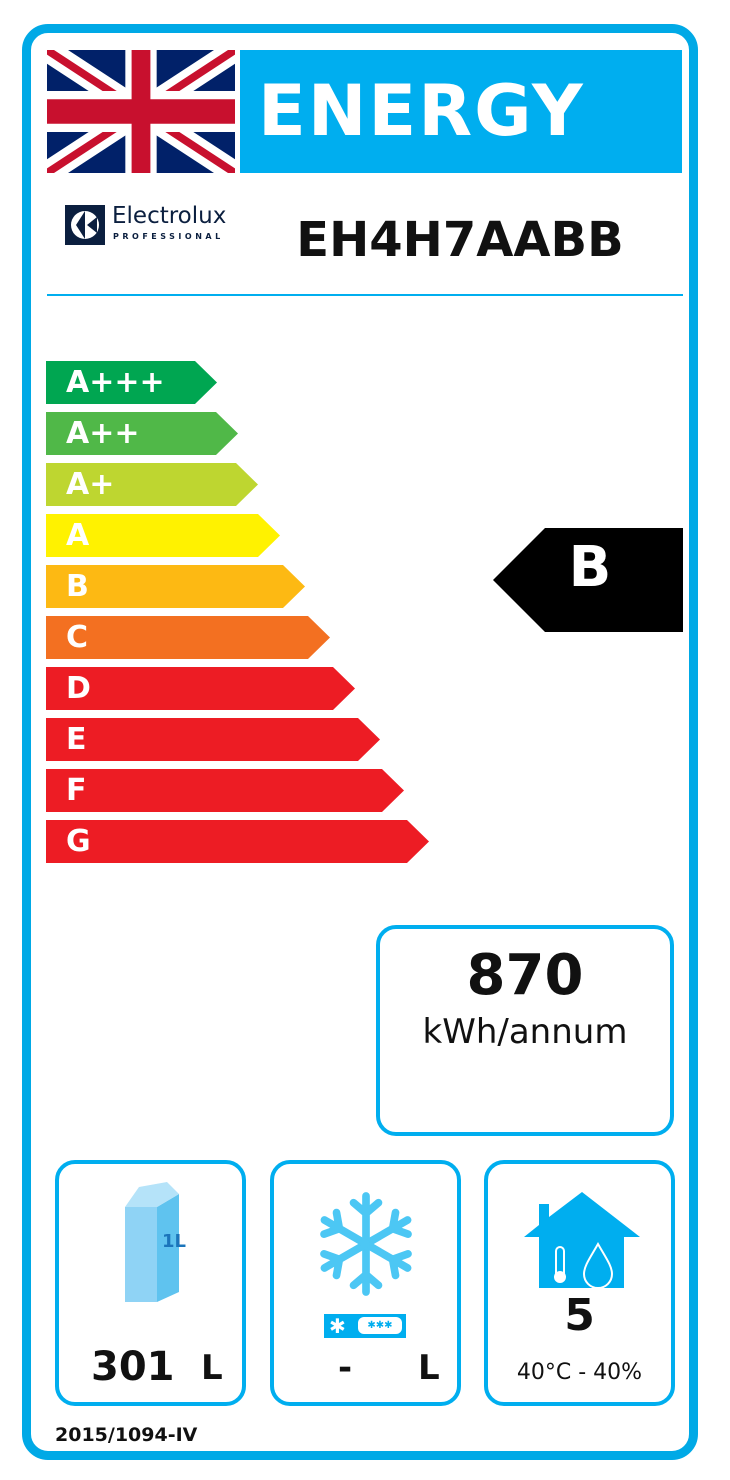  Describe the element at coordinates (345, 1368) in the screenshot. I see `frozen-volume: -` at that location.